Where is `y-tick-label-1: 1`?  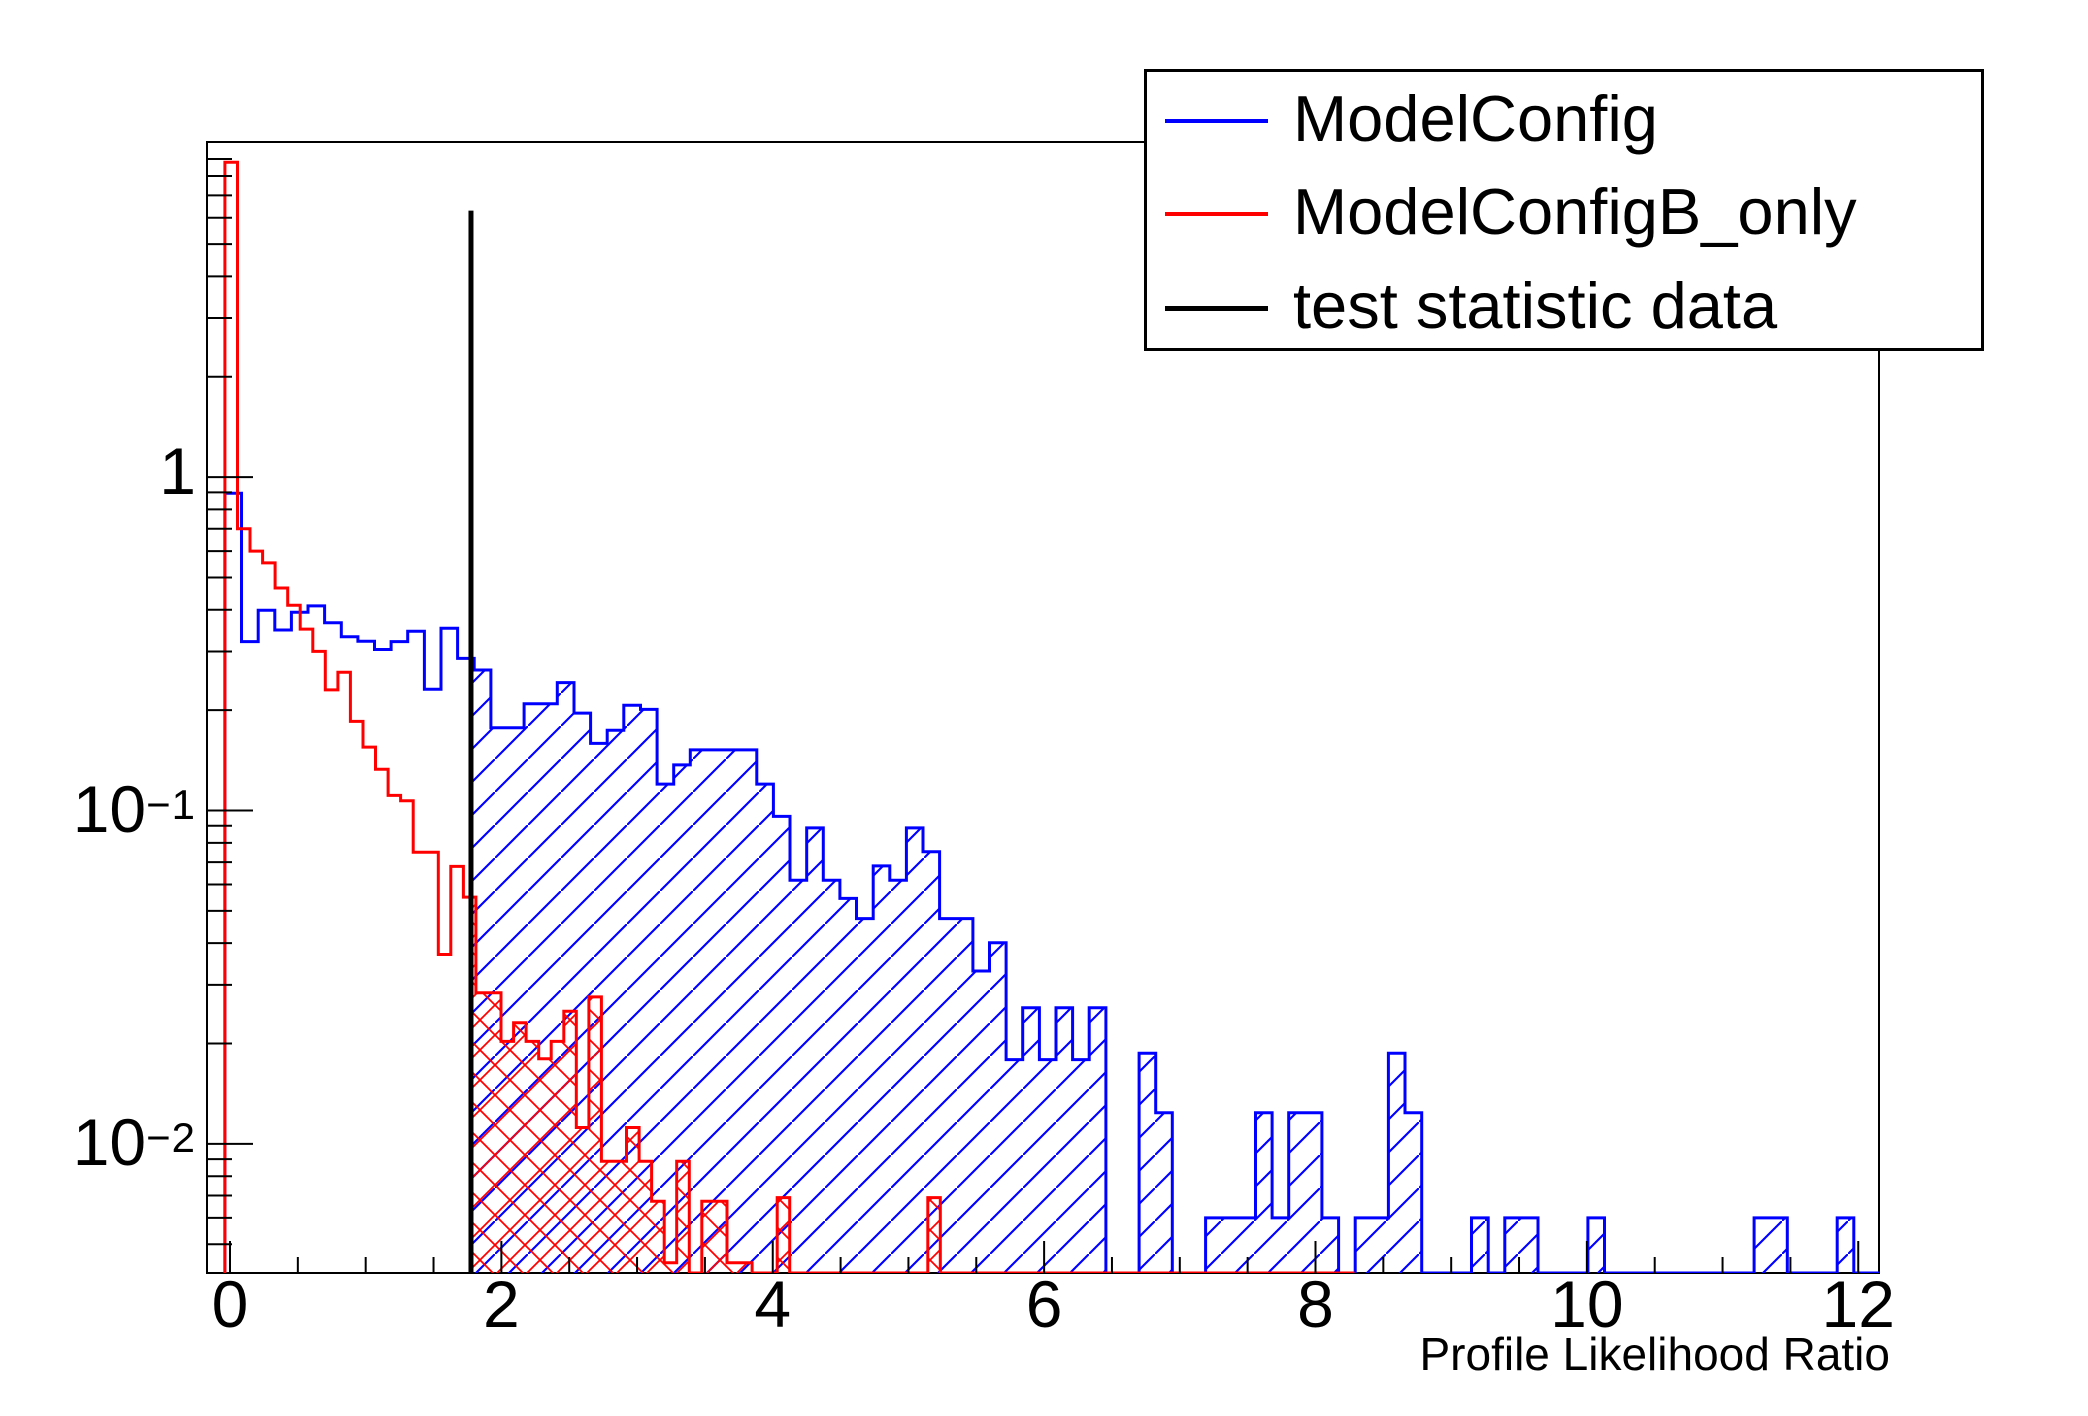 y-tick-label-1: 1 is located at coordinates (98, 471).